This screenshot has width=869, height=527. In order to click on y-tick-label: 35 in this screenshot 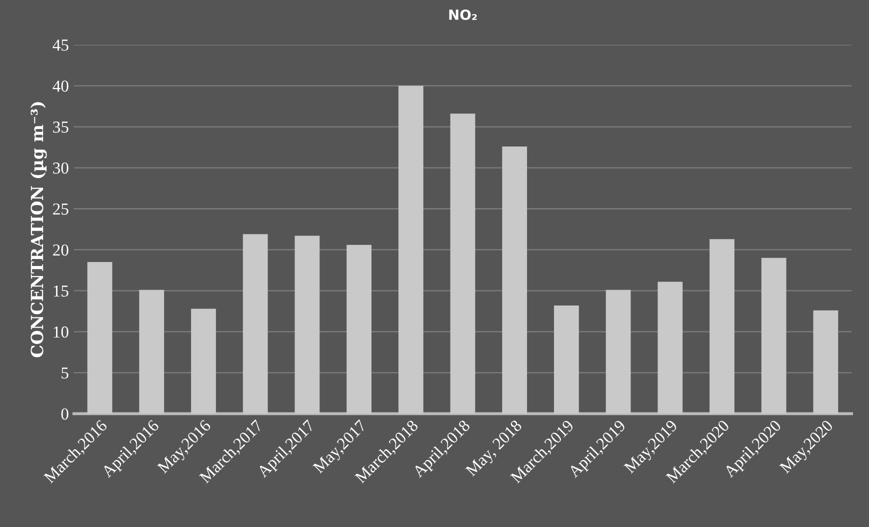, I will do `click(60, 127)`.